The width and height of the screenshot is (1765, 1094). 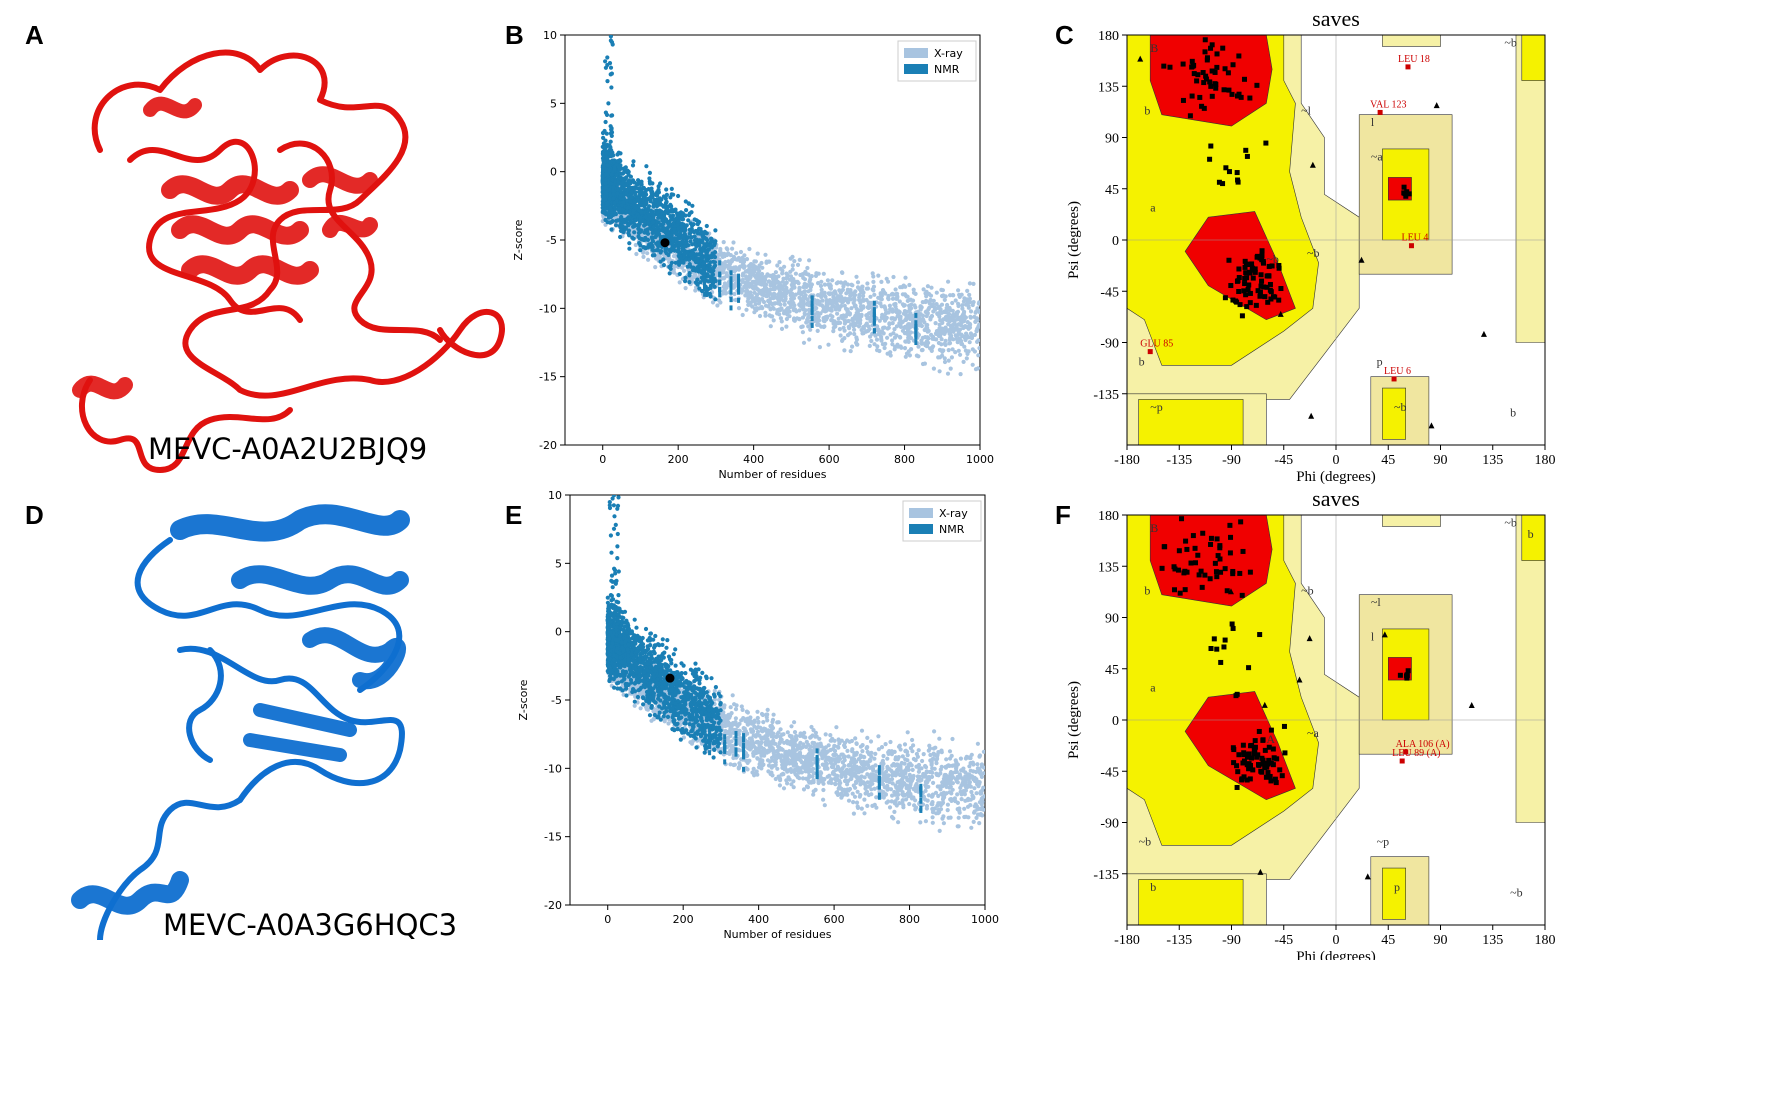 I want to click on protein-structure-d, so click(x=240, y=722).